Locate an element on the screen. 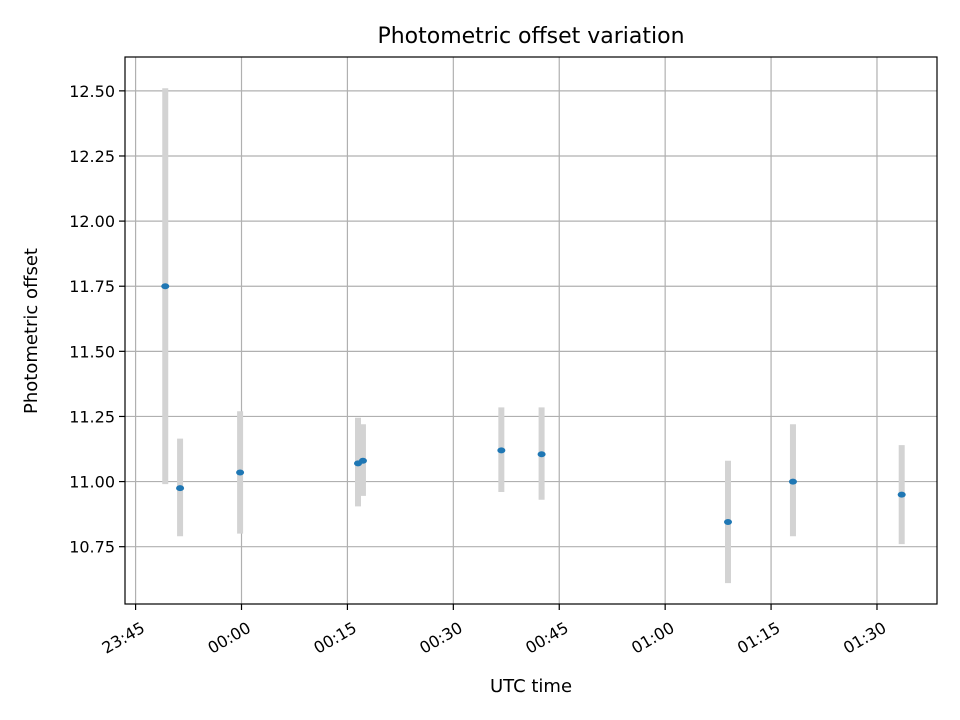 Image resolution: width=960 pixels, height=720 pixels. y-tick-label: 11.00 is located at coordinates (92, 482).